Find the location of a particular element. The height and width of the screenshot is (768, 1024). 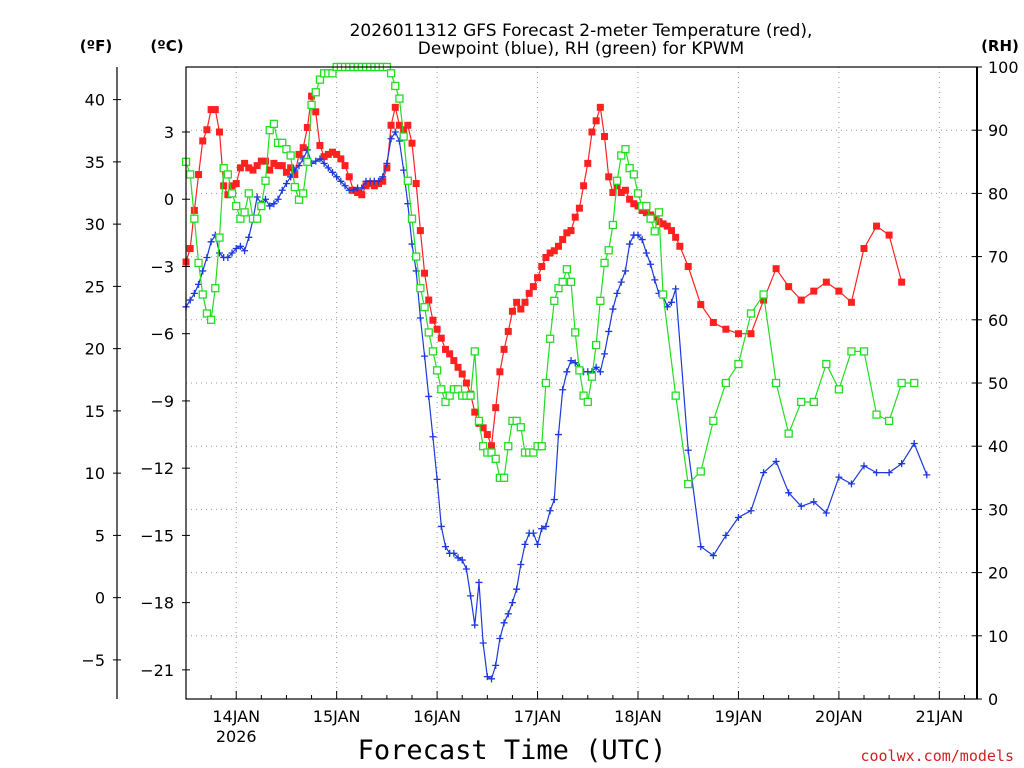

celsius-tick-label: −6 is located at coordinates (162, 334).